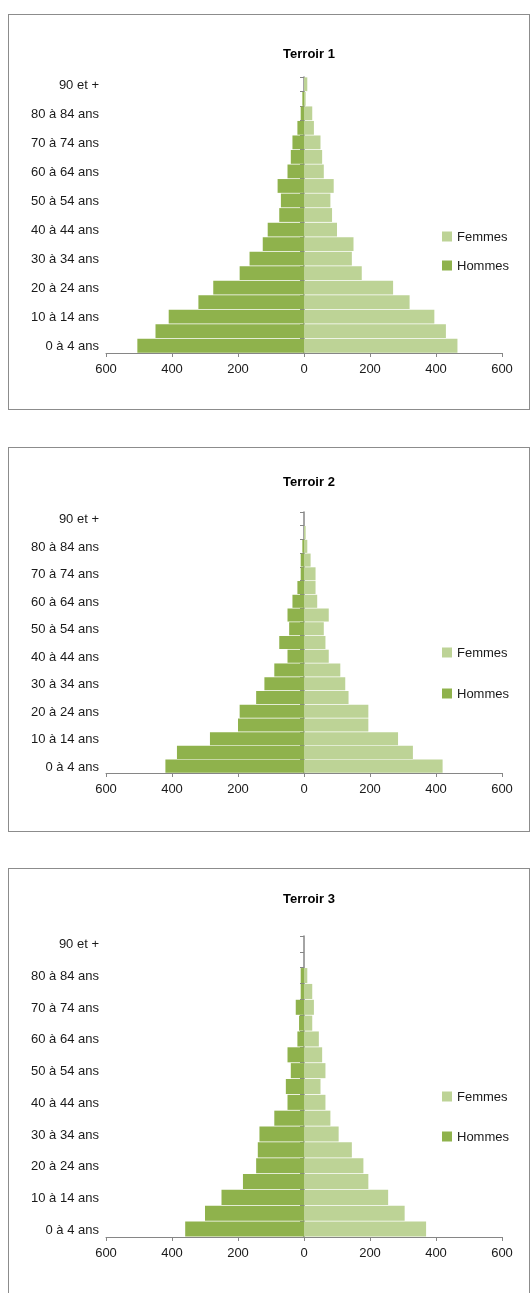 This screenshot has width=531, height=1293. Describe the element at coordinates (309, 53) in the screenshot. I see `chart-title: Terroir 1` at that location.